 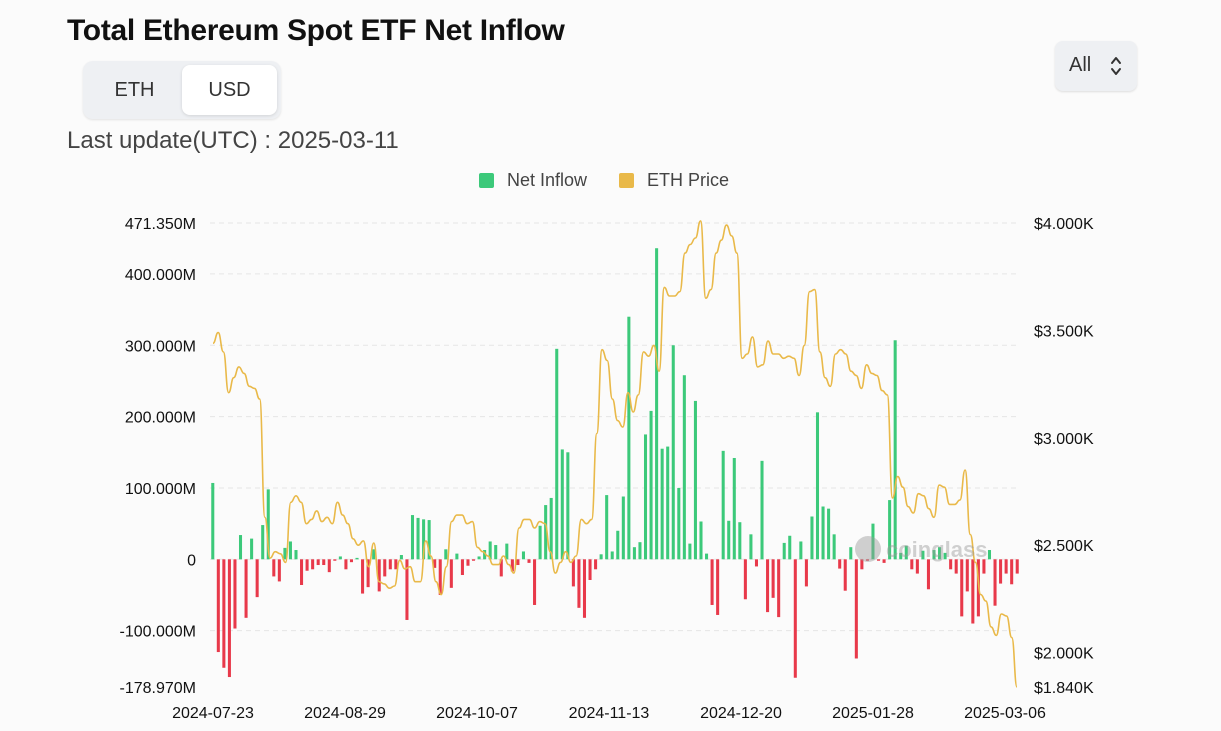 I want to click on time-range-select: All, so click(x=1096, y=66).